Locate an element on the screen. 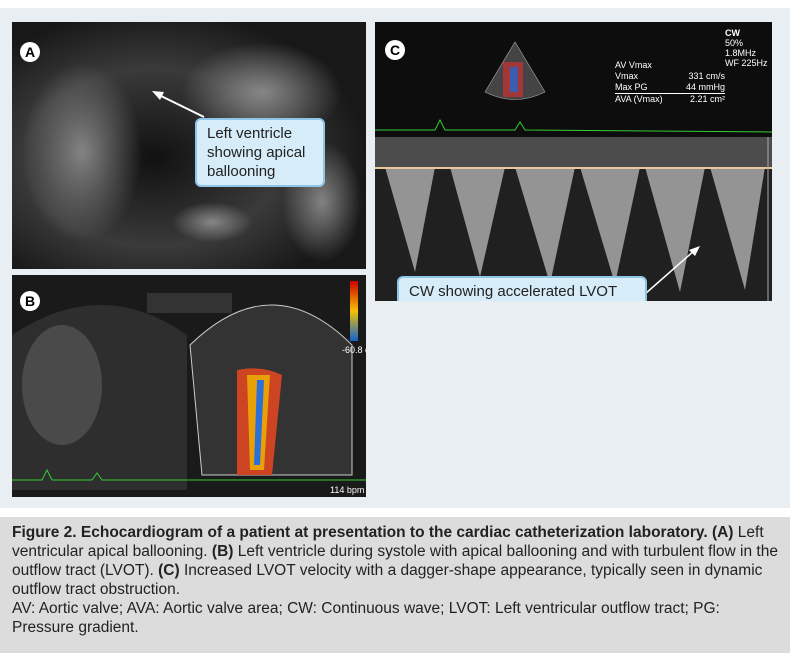  panel-label: C is located at coordinates (395, 50).